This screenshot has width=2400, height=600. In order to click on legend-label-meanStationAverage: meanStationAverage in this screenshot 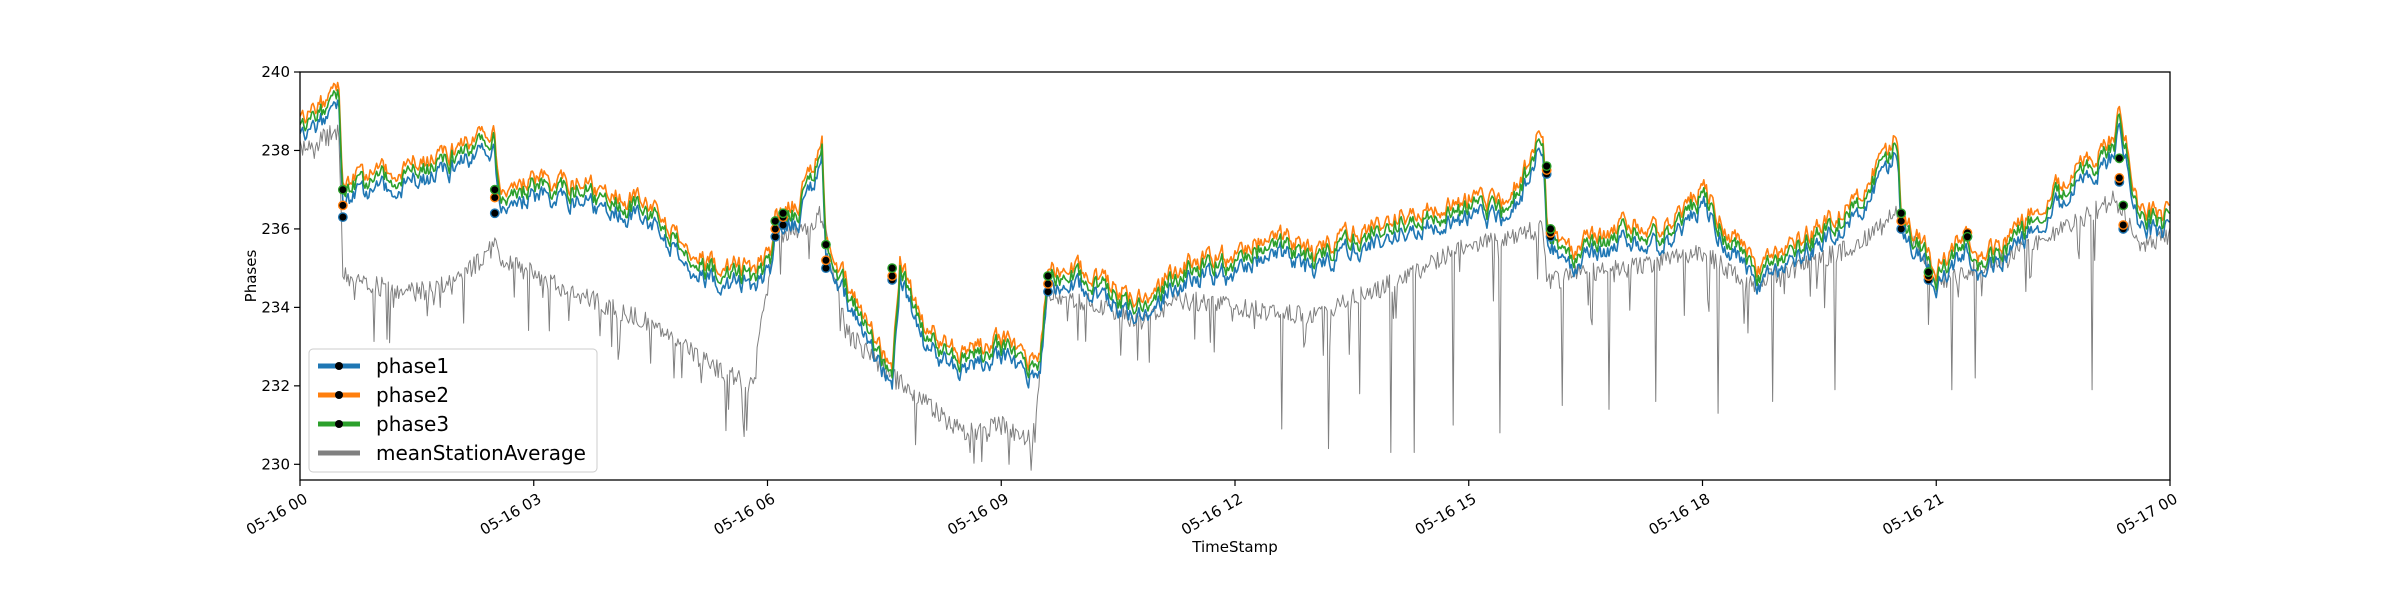, I will do `click(481, 453)`.